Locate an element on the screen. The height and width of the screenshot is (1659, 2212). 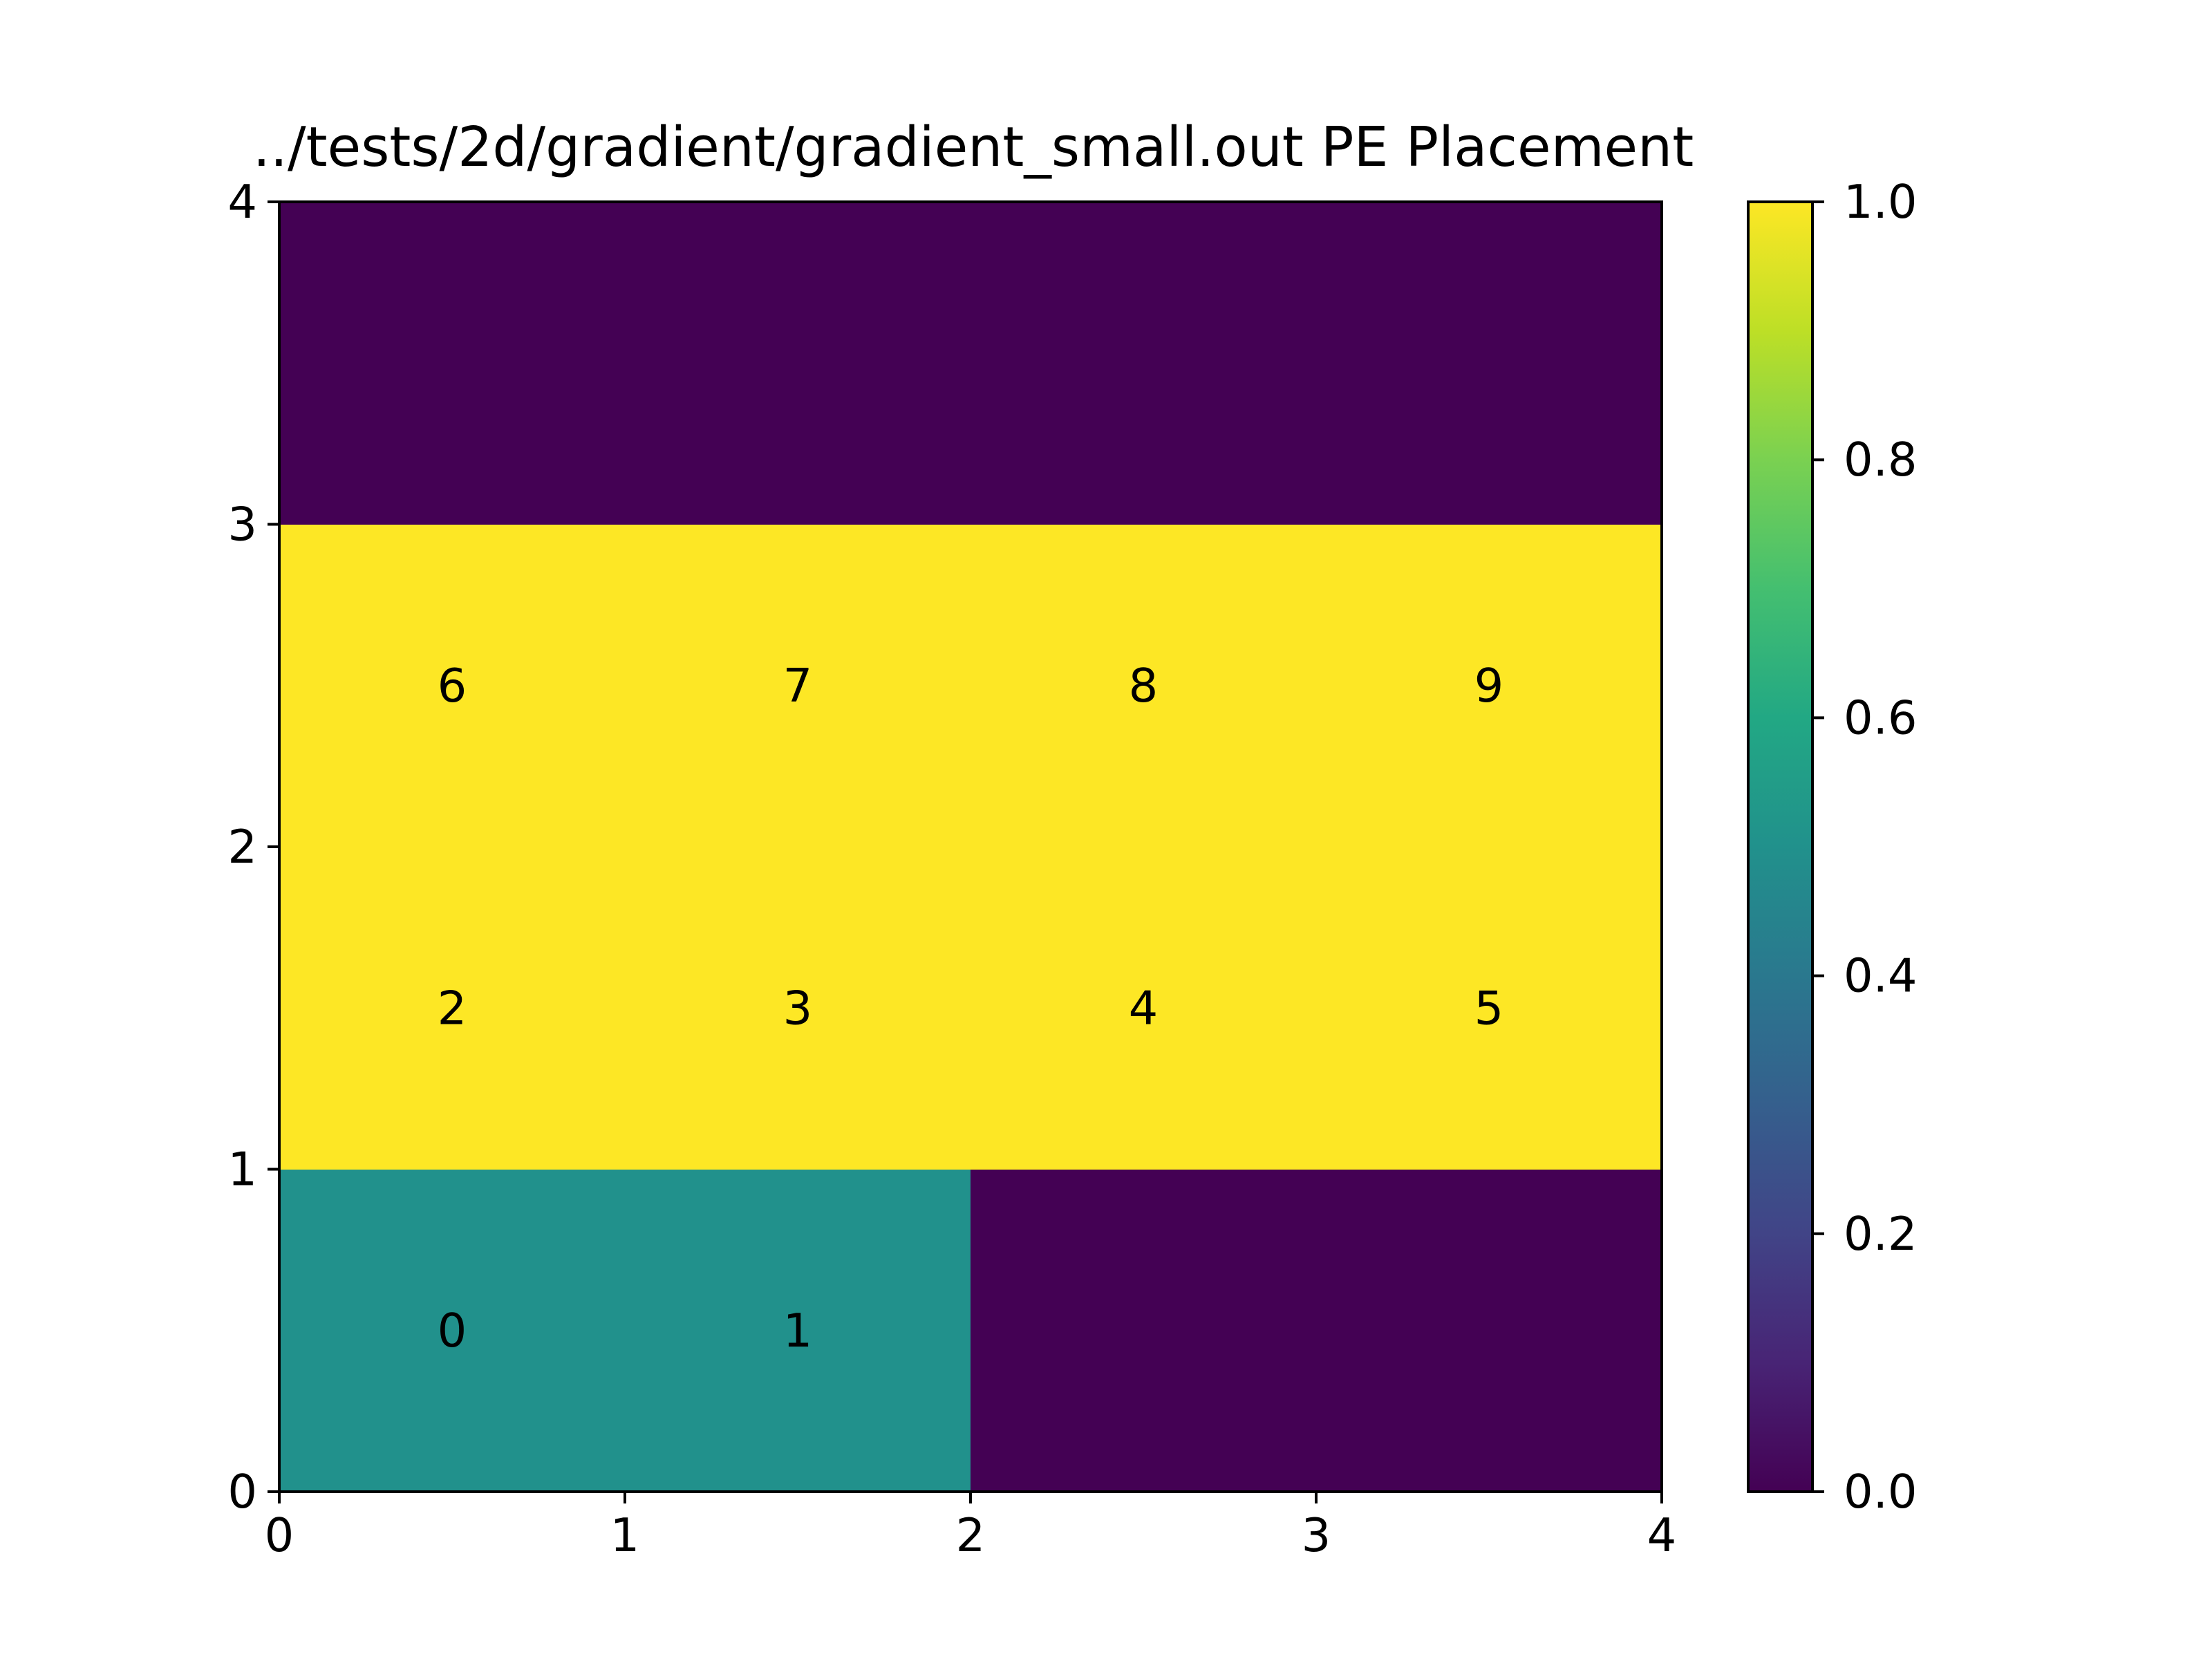
y-tick-label: 2 is located at coordinates (242, 847).